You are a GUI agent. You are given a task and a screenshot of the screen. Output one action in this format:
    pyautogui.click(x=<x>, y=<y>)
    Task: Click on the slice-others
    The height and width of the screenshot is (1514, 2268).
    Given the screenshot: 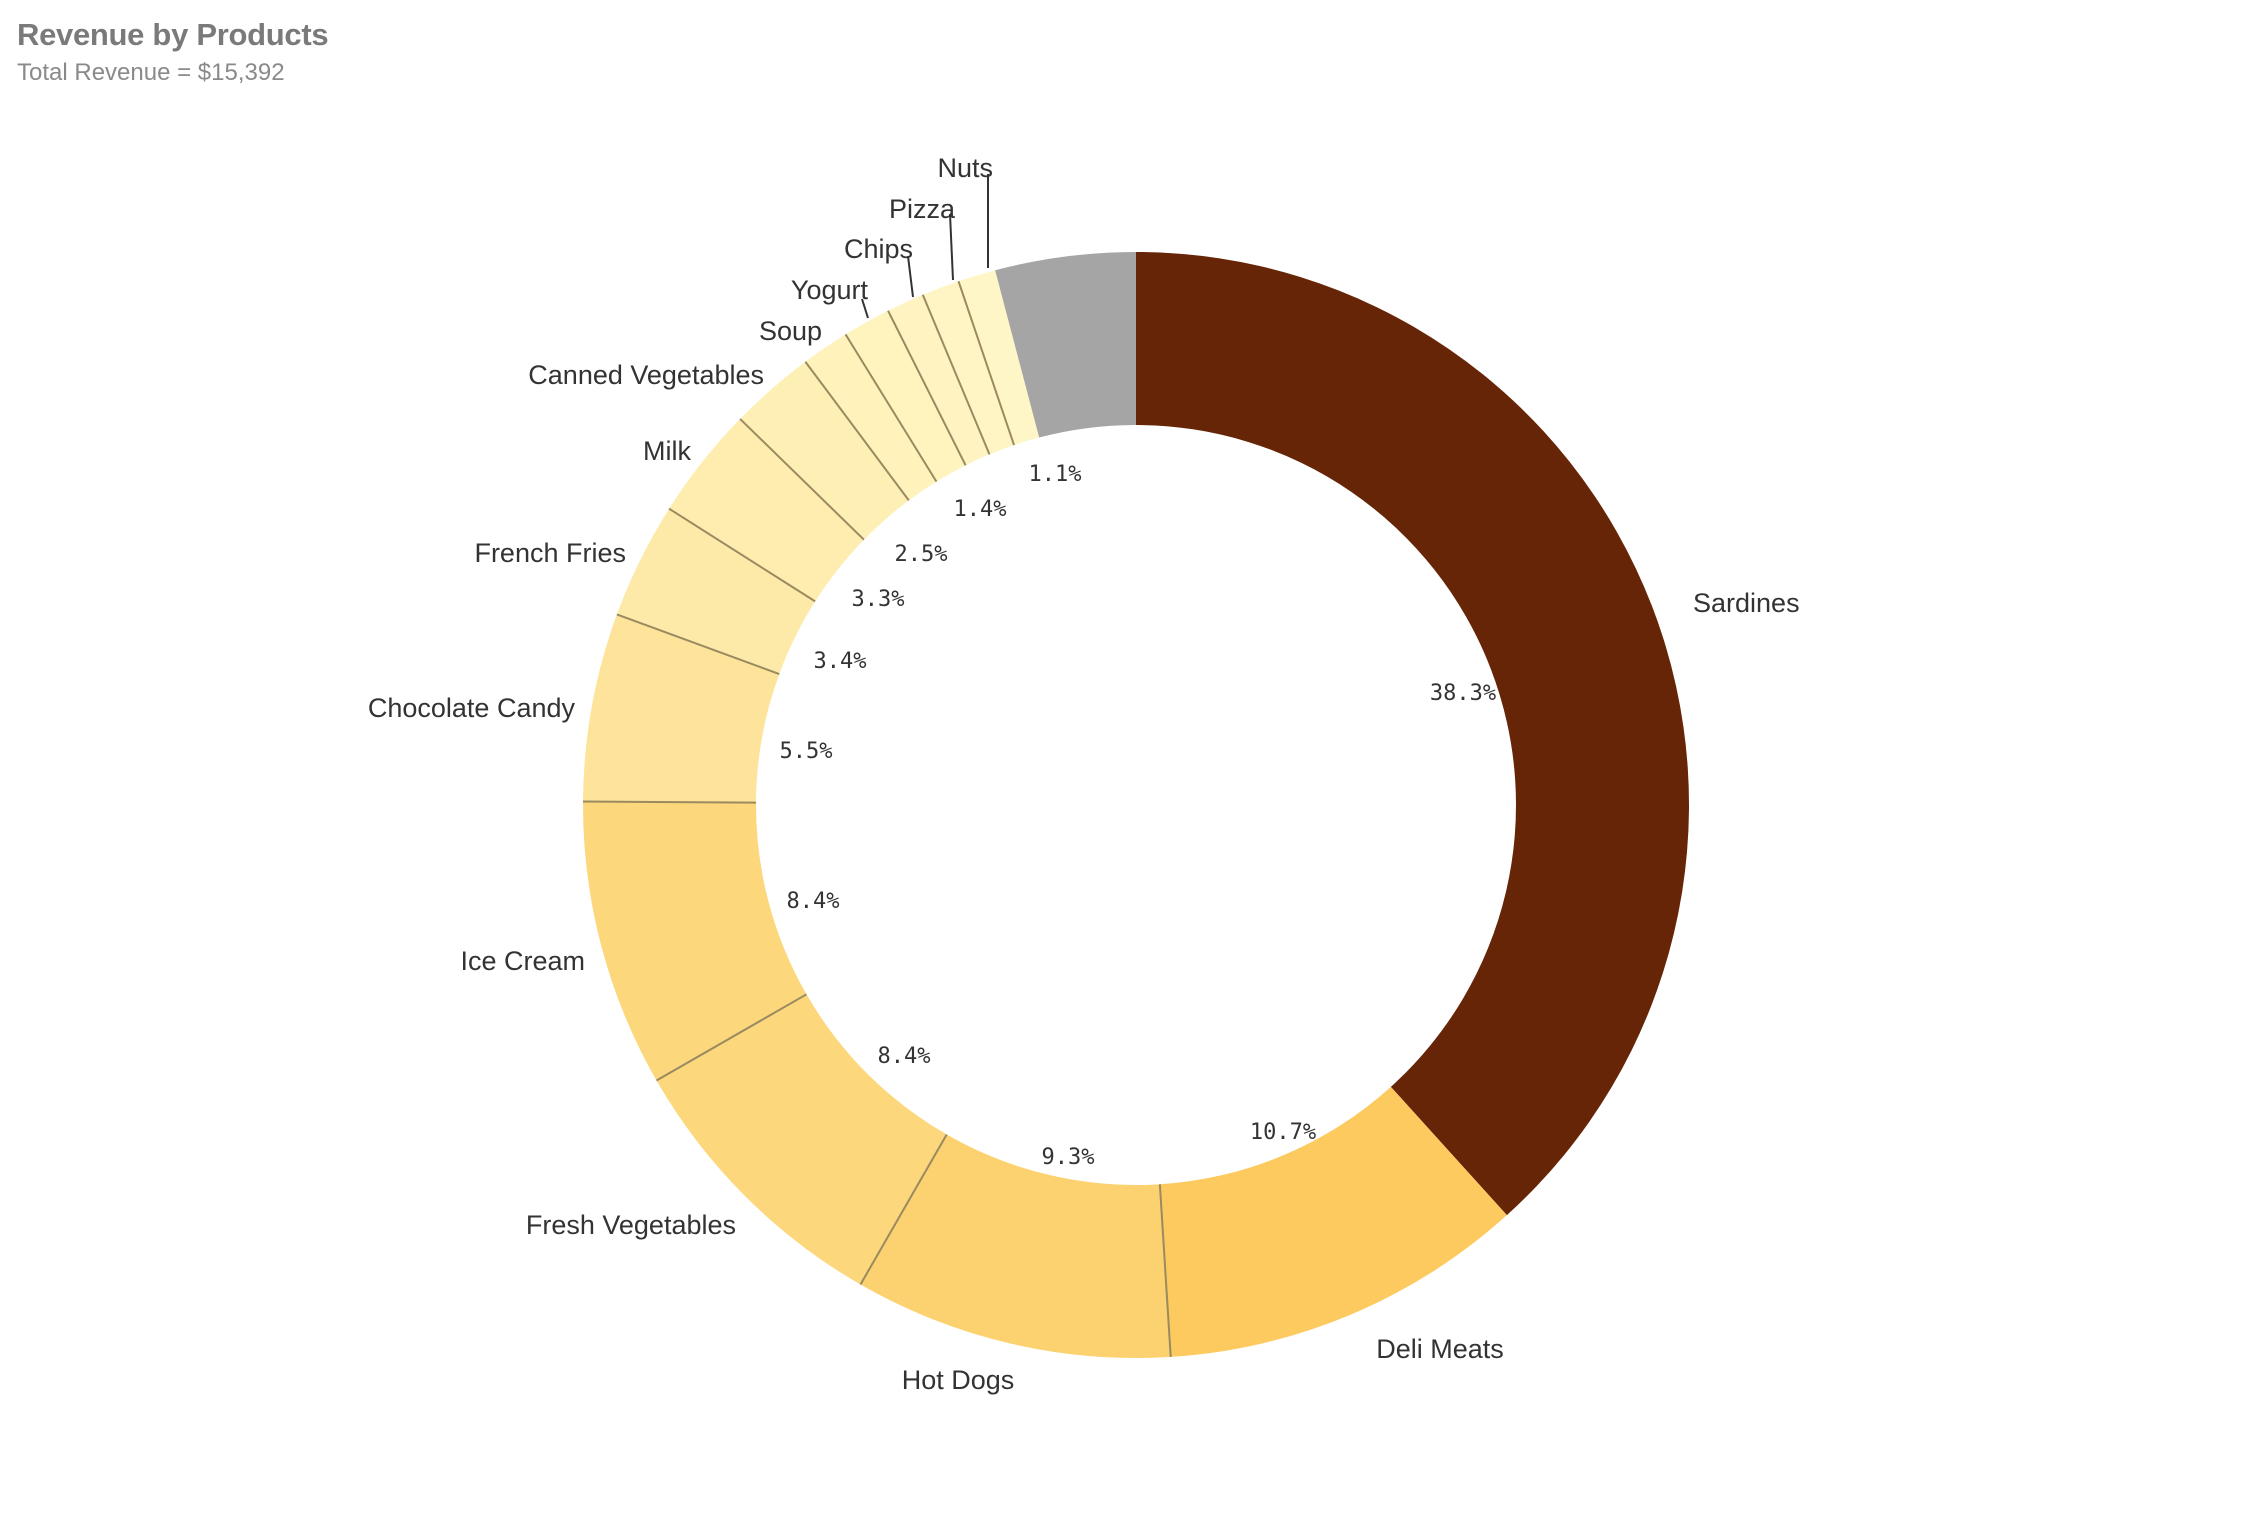 What is the action you would take?
    pyautogui.click(x=1065, y=345)
    